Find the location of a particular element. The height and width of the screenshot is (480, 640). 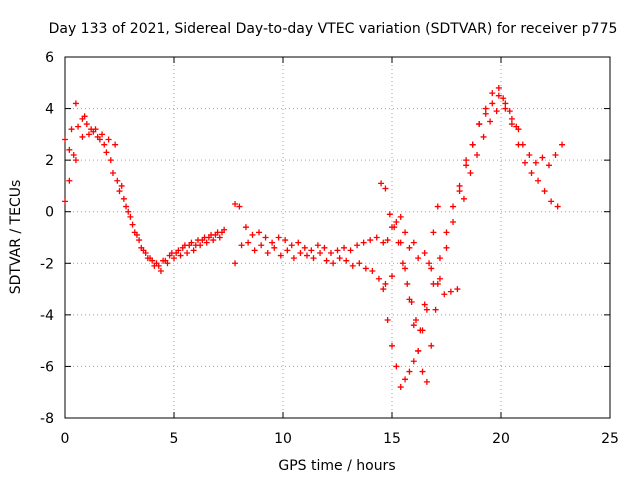

y-tick-label: 4 is located at coordinates (49, 110).